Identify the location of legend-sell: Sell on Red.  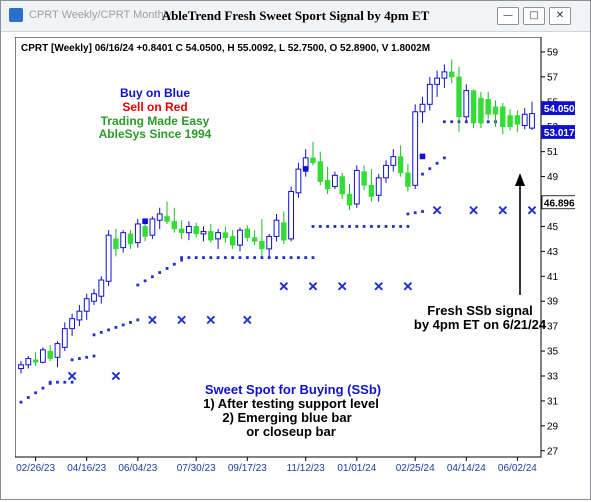
(154, 107).